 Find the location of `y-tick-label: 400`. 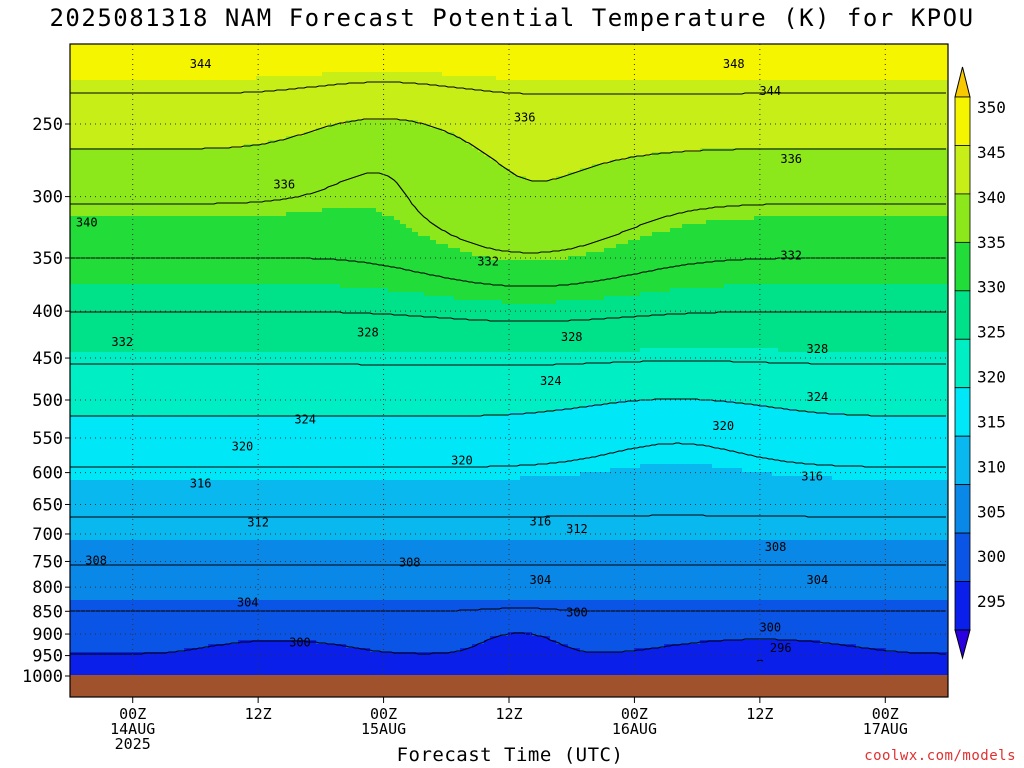

y-tick-label: 400 is located at coordinates (47, 312).